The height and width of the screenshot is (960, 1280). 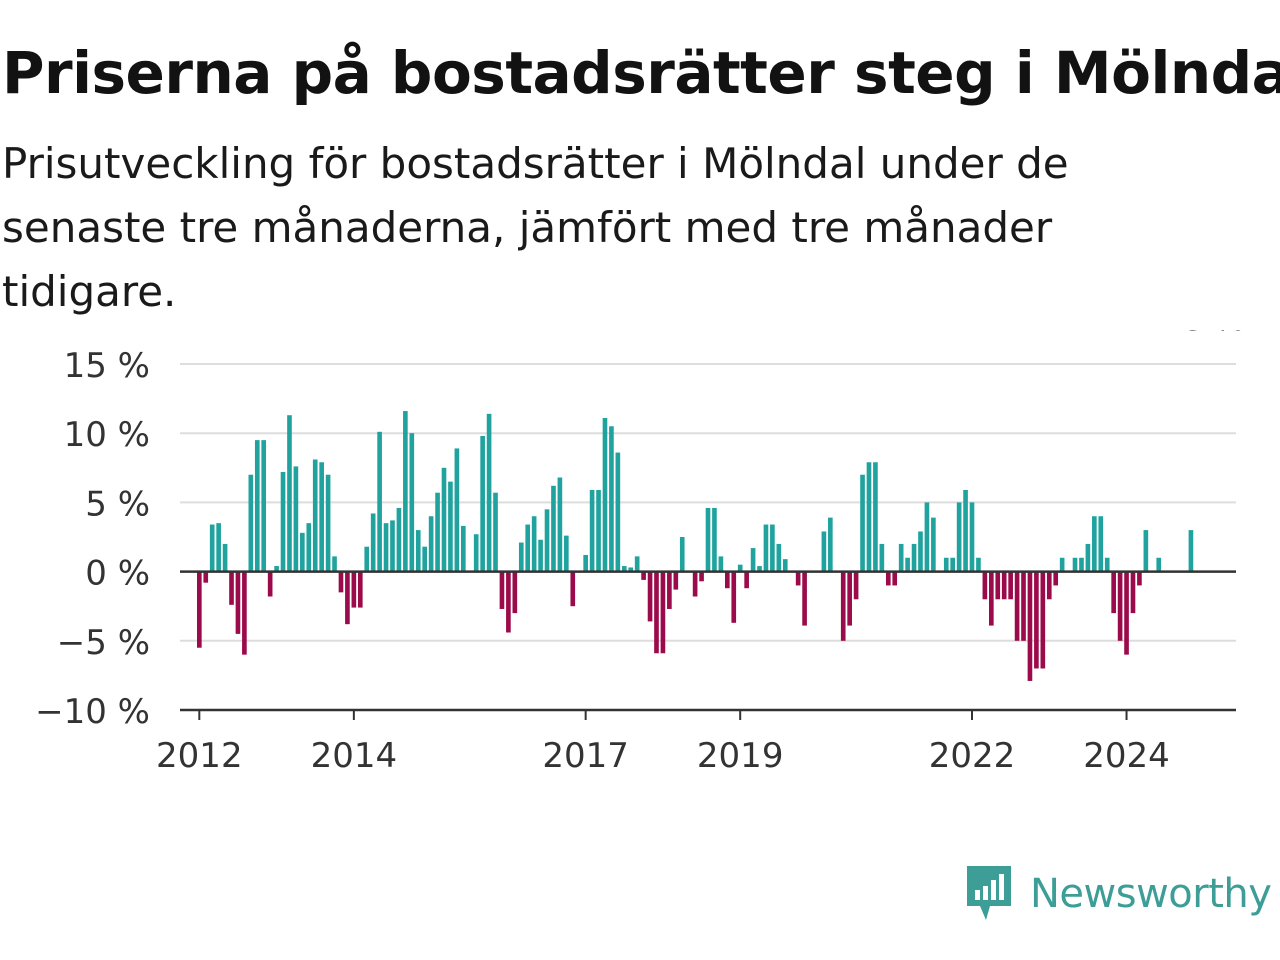 What do you see at coordinates (103, 643) in the screenshot?
I see `y-tick-label: −5 %` at bounding box center [103, 643].